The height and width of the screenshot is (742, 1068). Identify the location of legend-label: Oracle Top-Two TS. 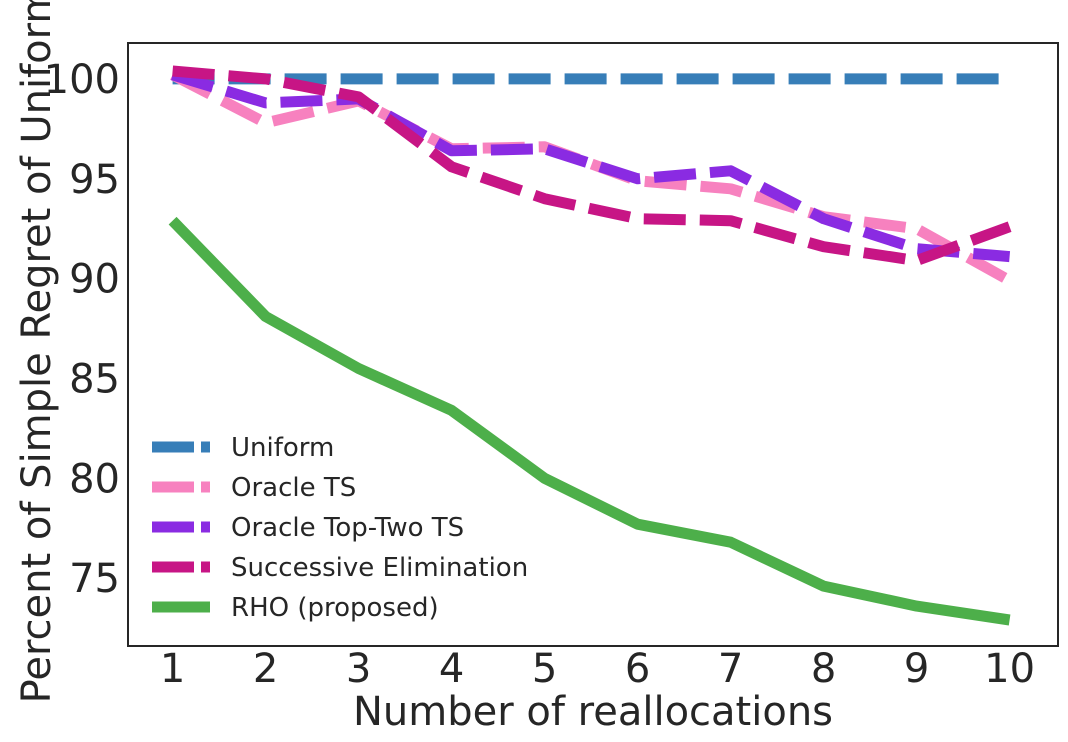
(347, 528).